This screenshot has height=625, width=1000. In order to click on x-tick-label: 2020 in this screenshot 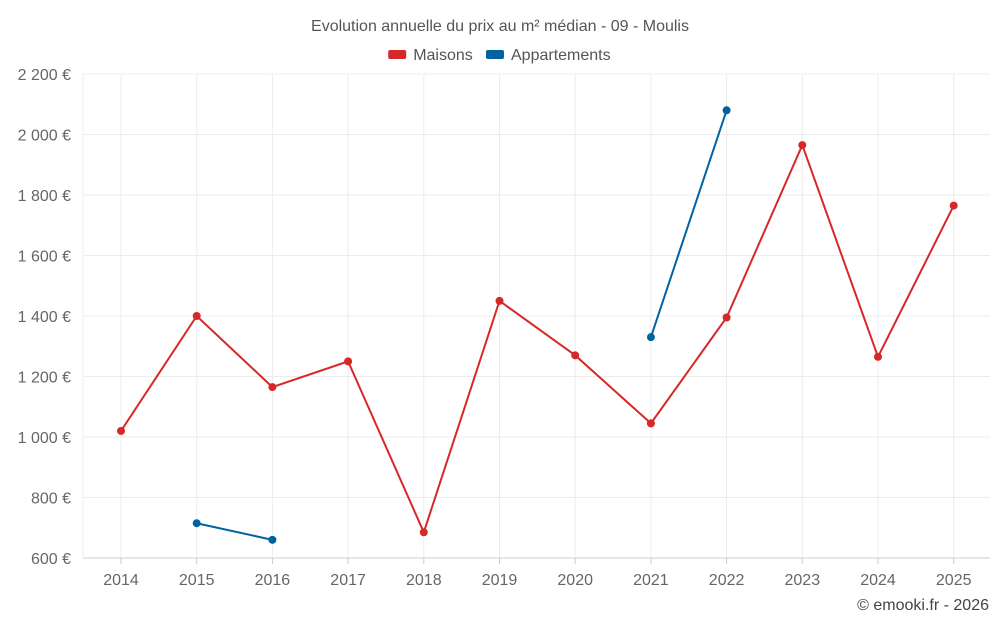, I will do `click(575, 580)`.